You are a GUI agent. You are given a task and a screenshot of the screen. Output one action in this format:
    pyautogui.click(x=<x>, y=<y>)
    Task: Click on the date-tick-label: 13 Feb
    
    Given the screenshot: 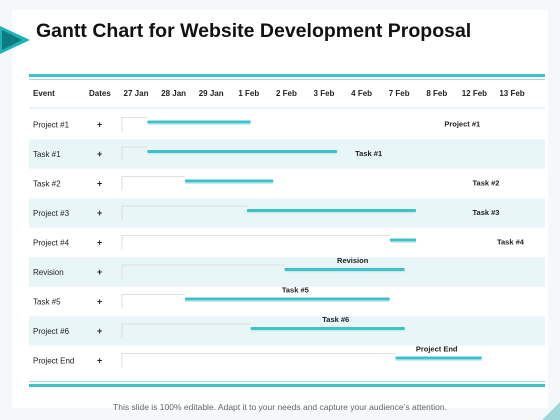 What is the action you would take?
    pyautogui.click(x=511, y=93)
    